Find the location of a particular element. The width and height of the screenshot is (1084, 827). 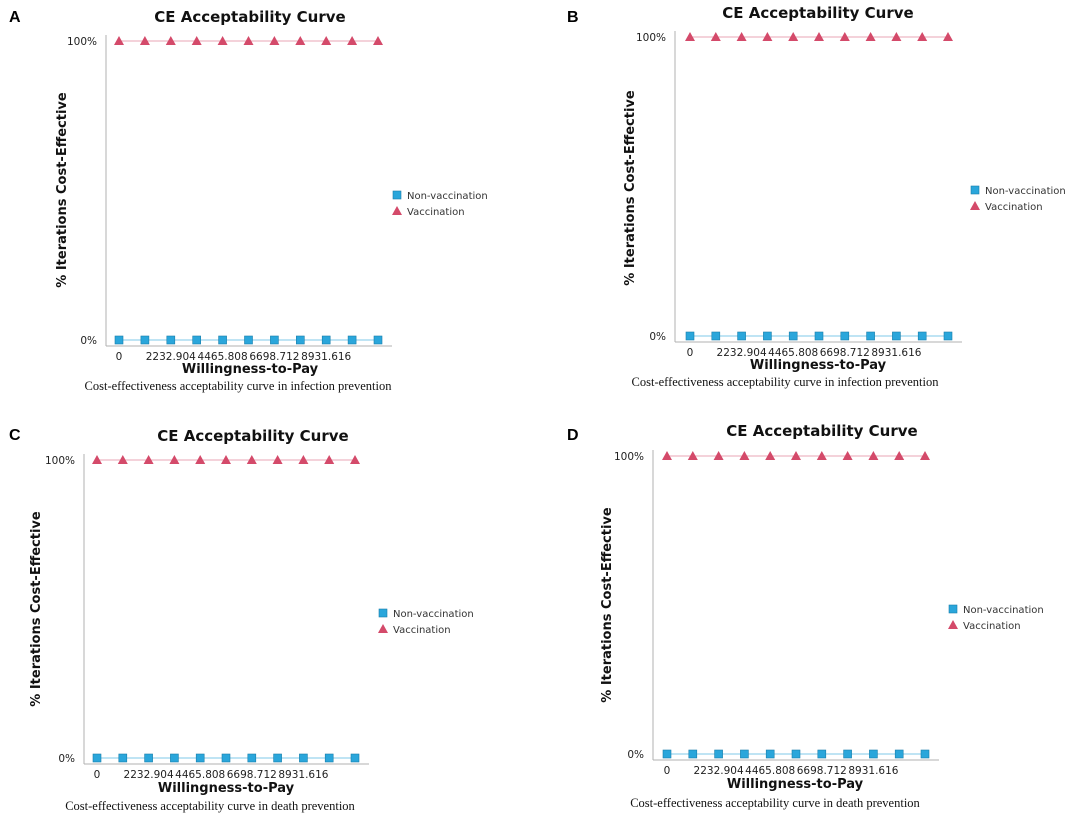

x-axis-label: Willingness-to-Pay is located at coordinates (795, 784).